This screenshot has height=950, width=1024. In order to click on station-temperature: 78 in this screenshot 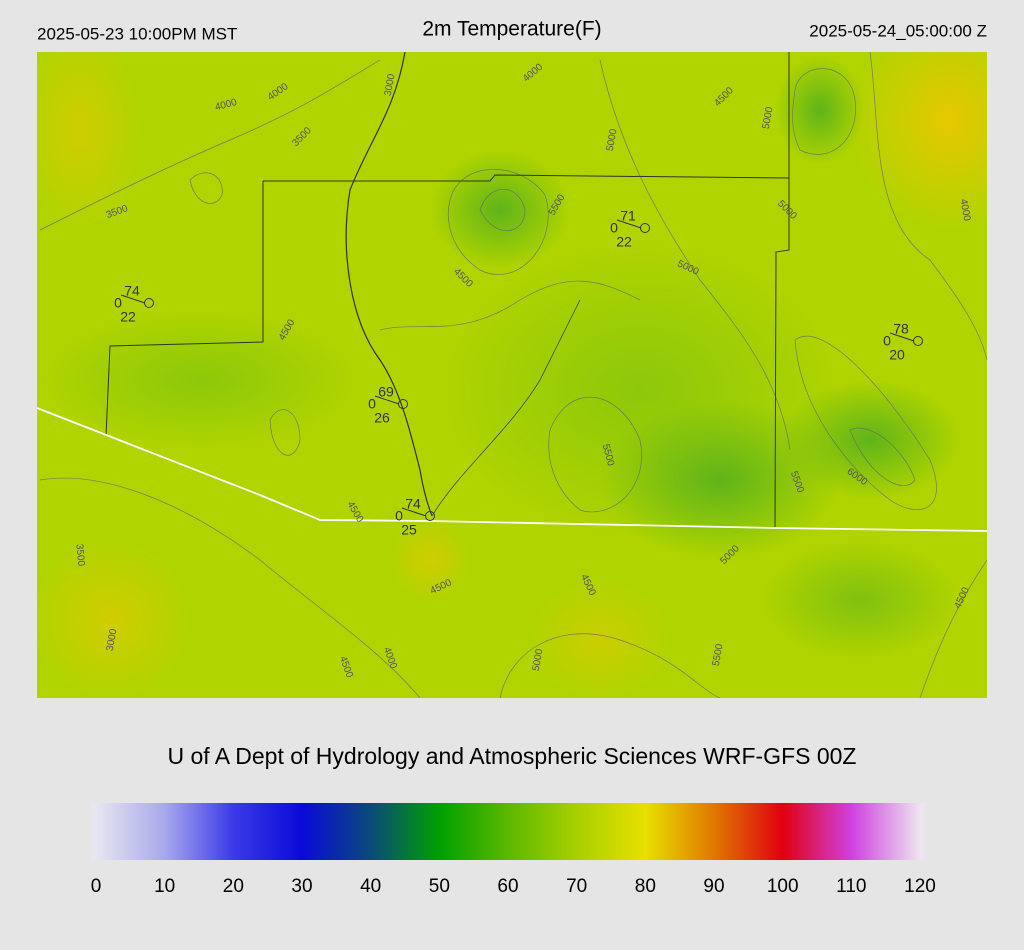, I will do `click(901, 329)`.